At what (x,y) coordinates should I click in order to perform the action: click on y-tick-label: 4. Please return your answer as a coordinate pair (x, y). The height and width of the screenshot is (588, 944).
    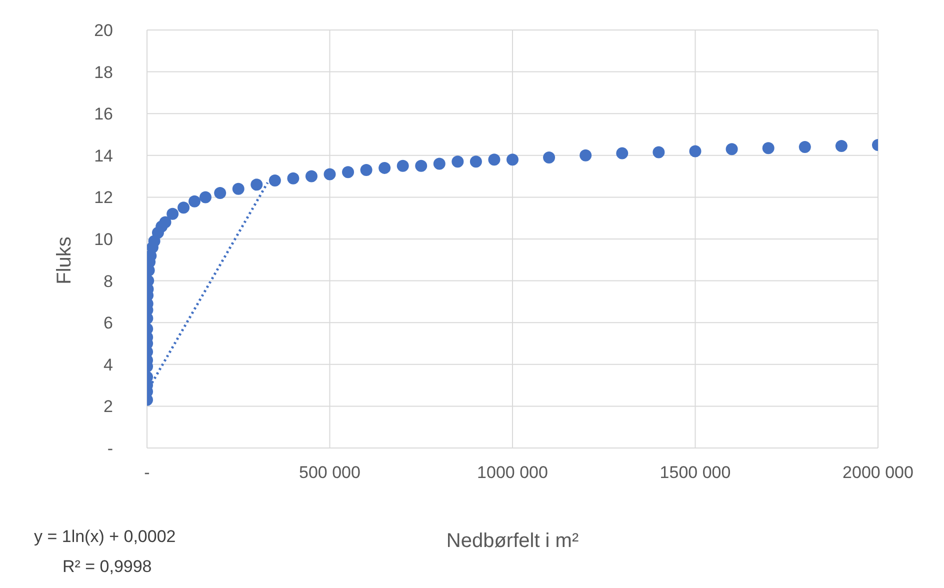
    Looking at the image, I should click on (108, 364).